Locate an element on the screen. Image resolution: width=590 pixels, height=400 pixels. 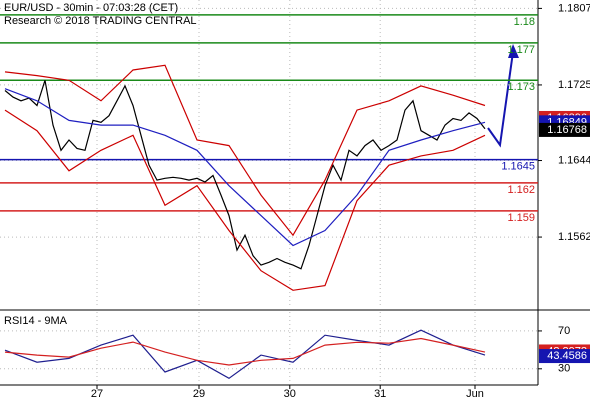
chart-subtitle: Research © 2018 TRADING CENTRAL is located at coordinates (100, 21).